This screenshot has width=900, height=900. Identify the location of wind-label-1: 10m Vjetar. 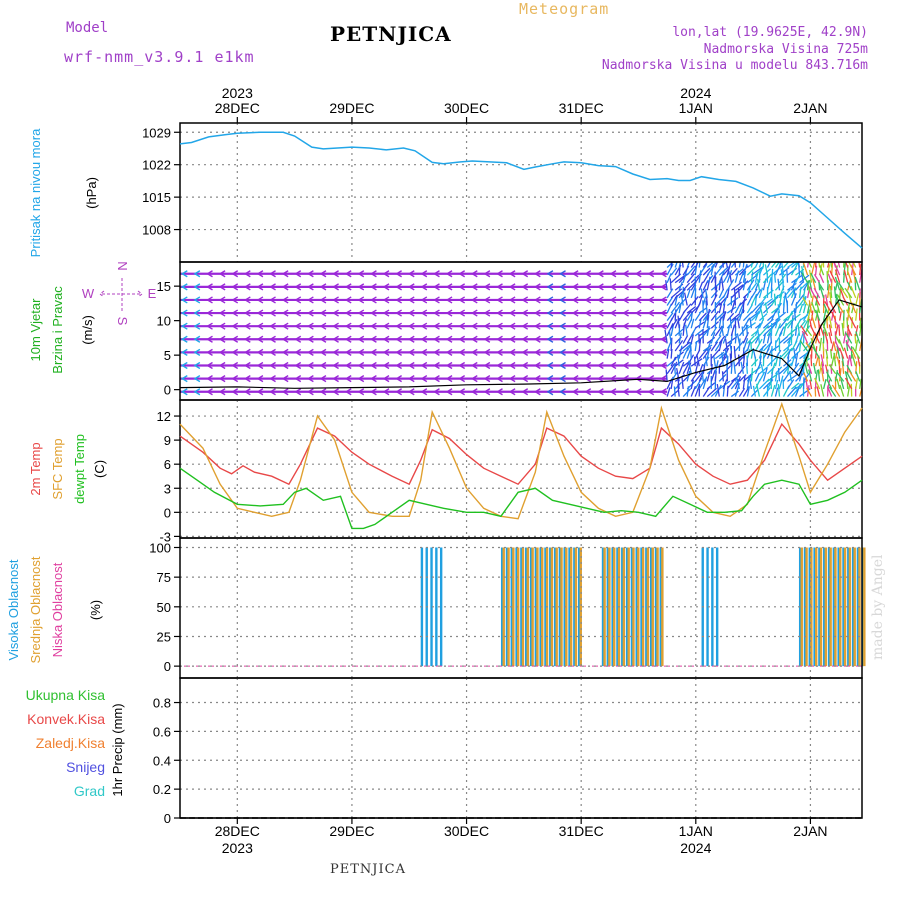
(35, 330).